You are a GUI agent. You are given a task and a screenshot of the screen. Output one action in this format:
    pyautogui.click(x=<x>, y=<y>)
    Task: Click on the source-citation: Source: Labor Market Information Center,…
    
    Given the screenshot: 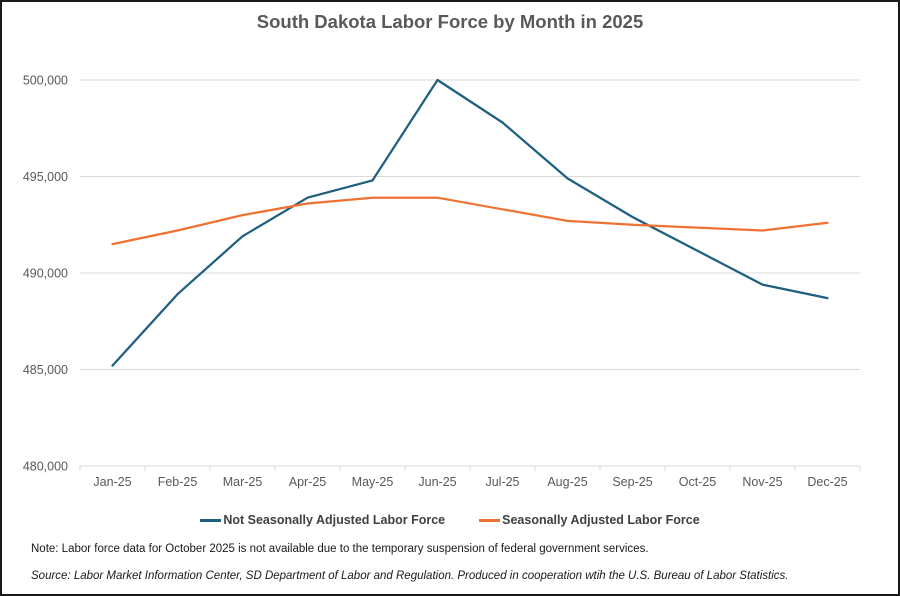 What is the action you would take?
    pyautogui.click(x=410, y=576)
    